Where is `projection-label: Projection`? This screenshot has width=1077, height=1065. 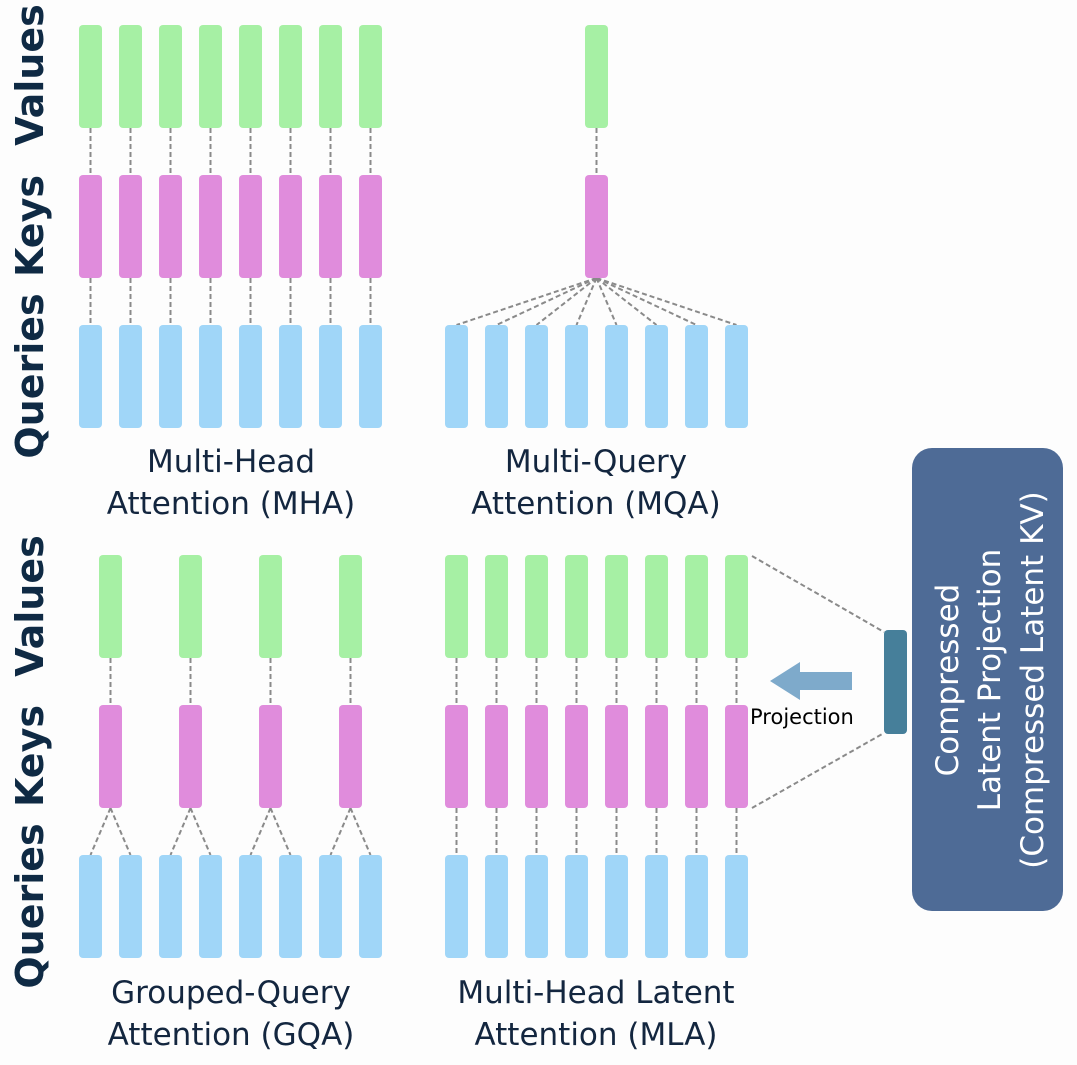 projection-label: Projection is located at coordinates (802, 717).